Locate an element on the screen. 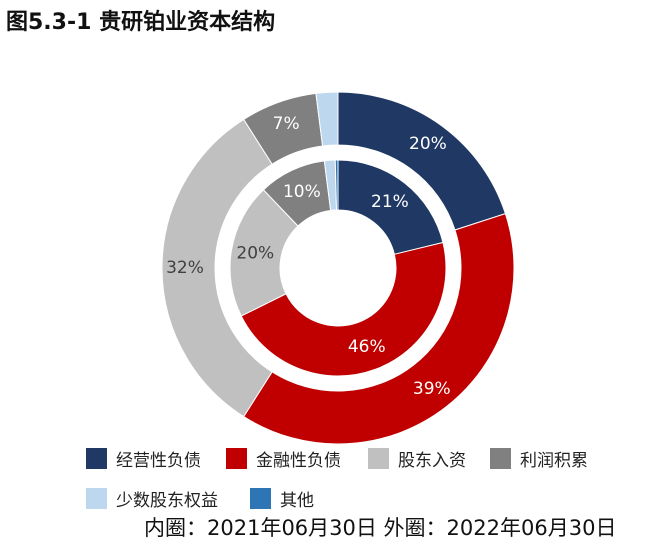  legend-label: 少数股东权益 is located at coordinates (167, 501).